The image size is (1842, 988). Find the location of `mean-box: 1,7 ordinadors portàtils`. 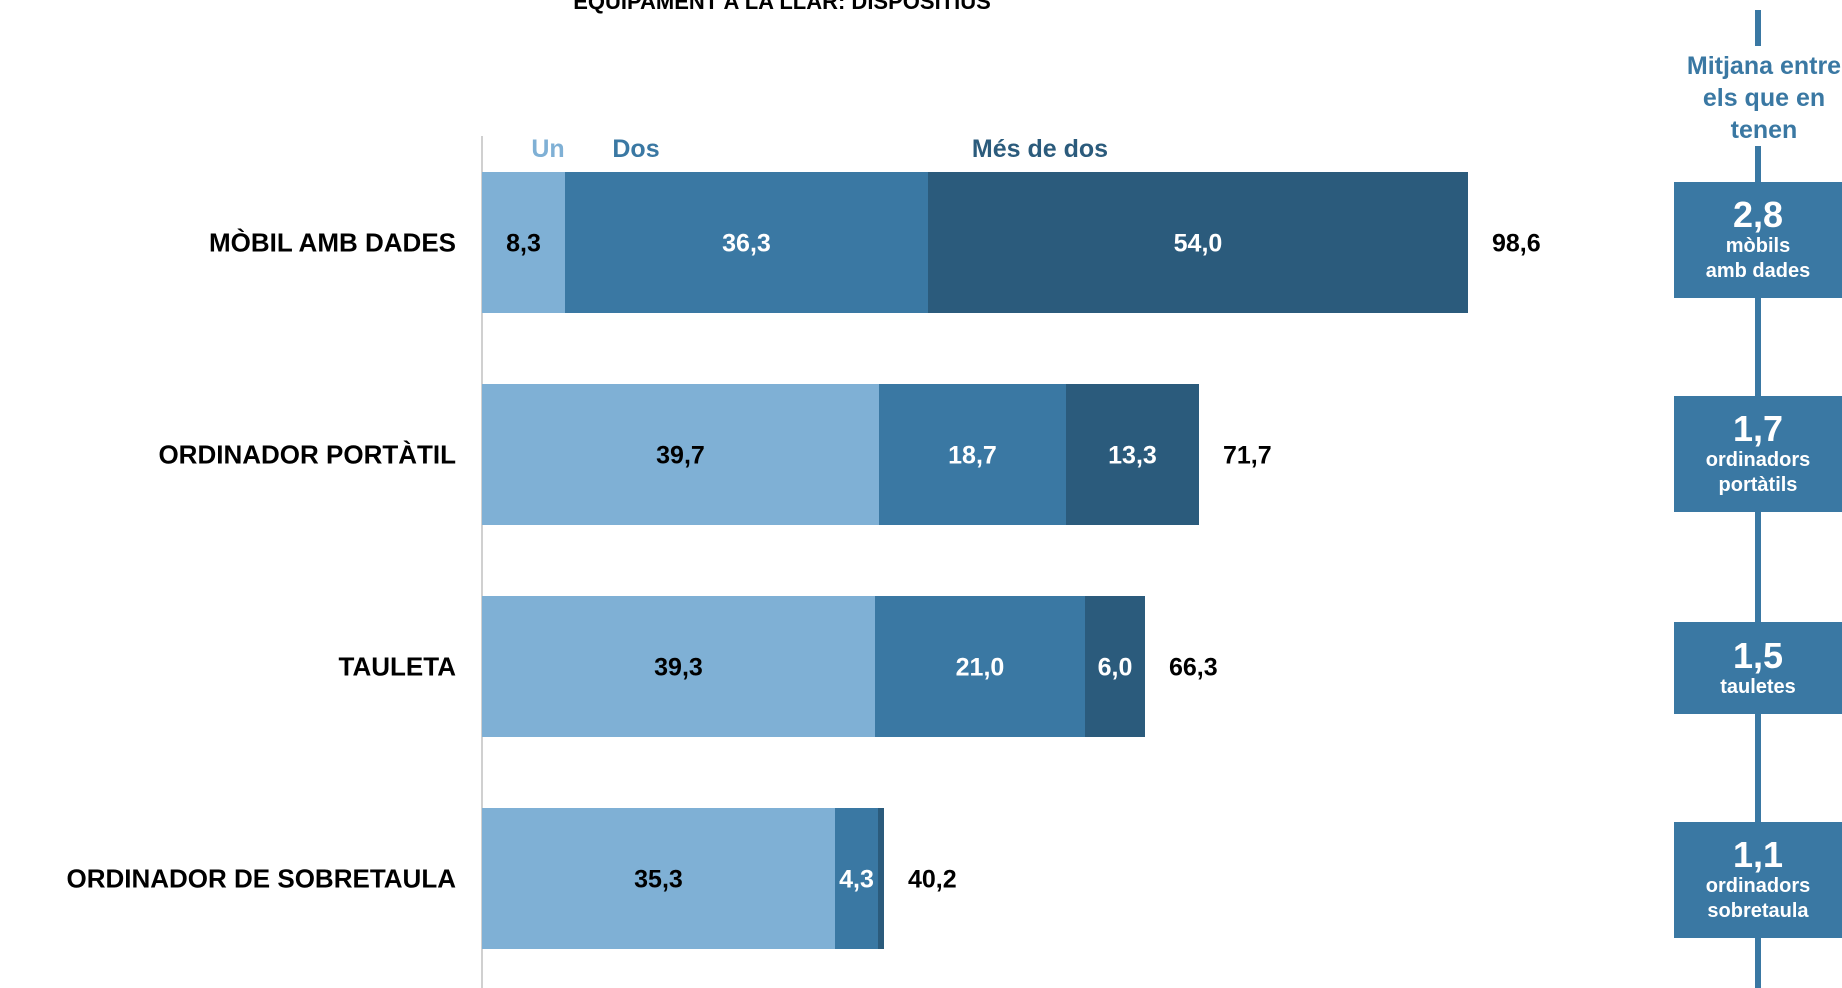

mean-box: 1,7 ordinadors portàtils is located at coordinates (1758, 454).